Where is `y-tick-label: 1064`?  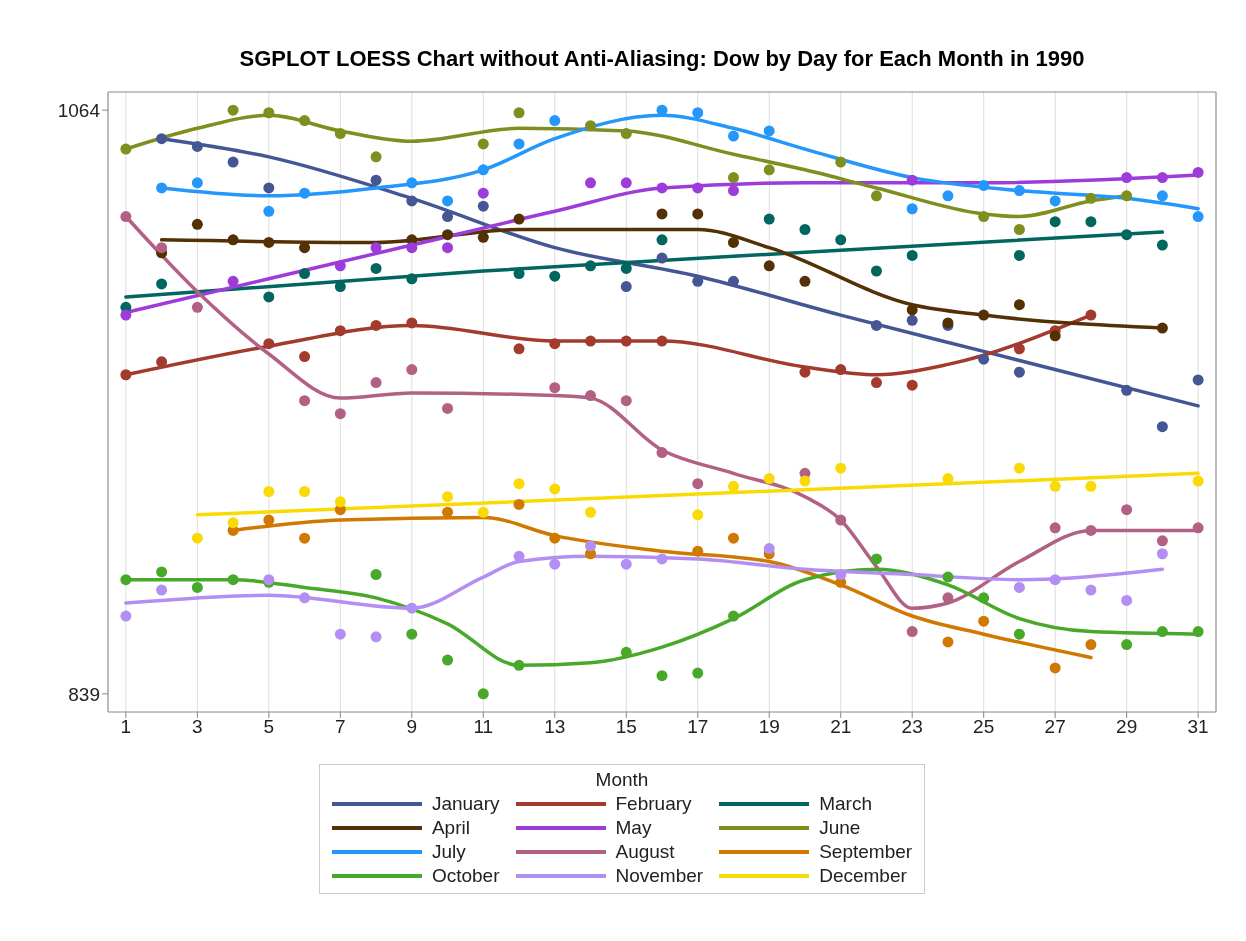 y-tick-label: 1064 is located at coordinates (79, 110).